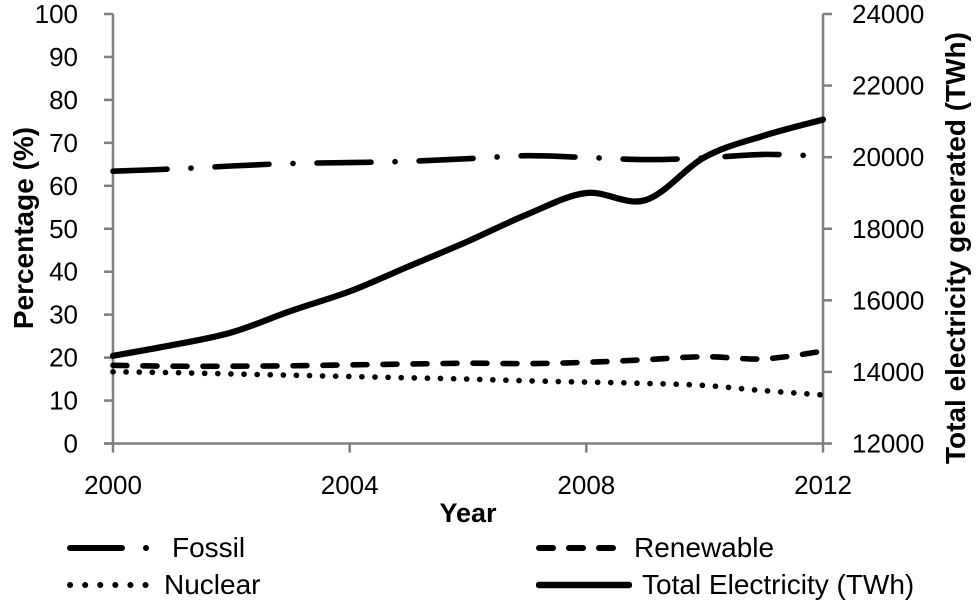  I want to click on svg-text: 100, so click(56, 14).